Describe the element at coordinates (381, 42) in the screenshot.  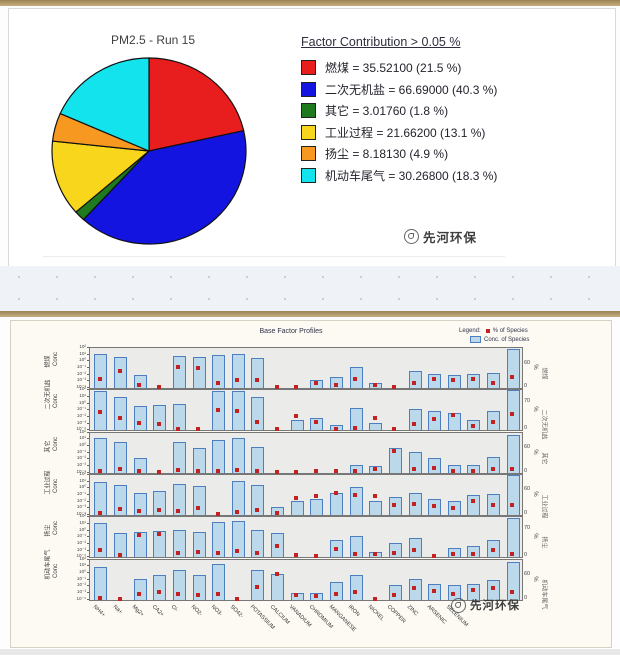
I see `legend-title: Factor Contribution > 0.05 %` at that location.